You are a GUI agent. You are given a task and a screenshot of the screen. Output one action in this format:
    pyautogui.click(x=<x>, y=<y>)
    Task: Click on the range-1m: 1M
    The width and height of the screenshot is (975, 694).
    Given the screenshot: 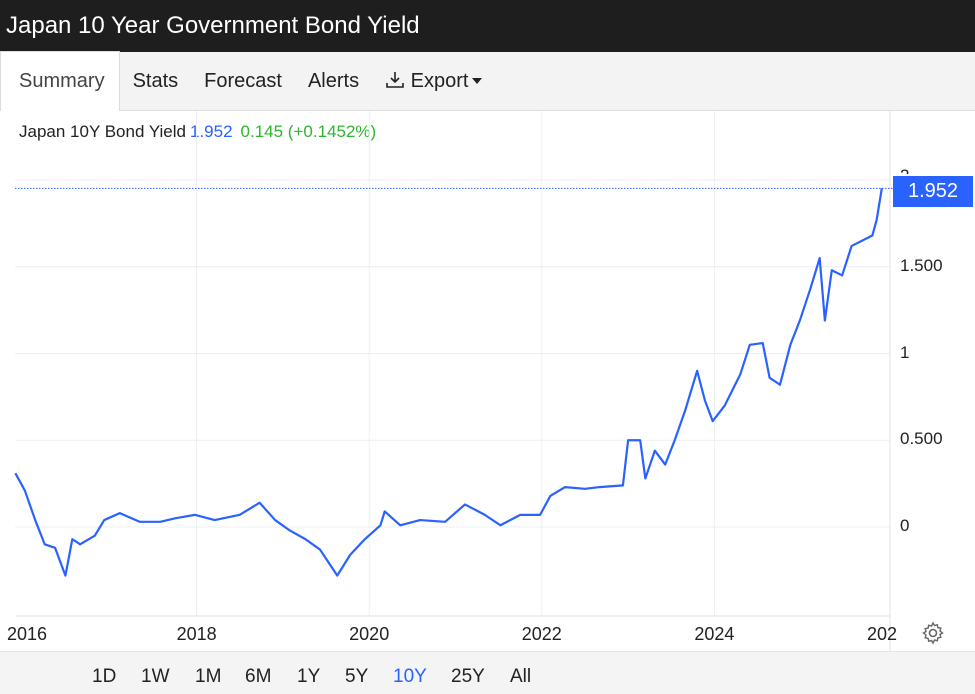 What is the action you would take?
    pyautogui.click(x=208, y=676)
    